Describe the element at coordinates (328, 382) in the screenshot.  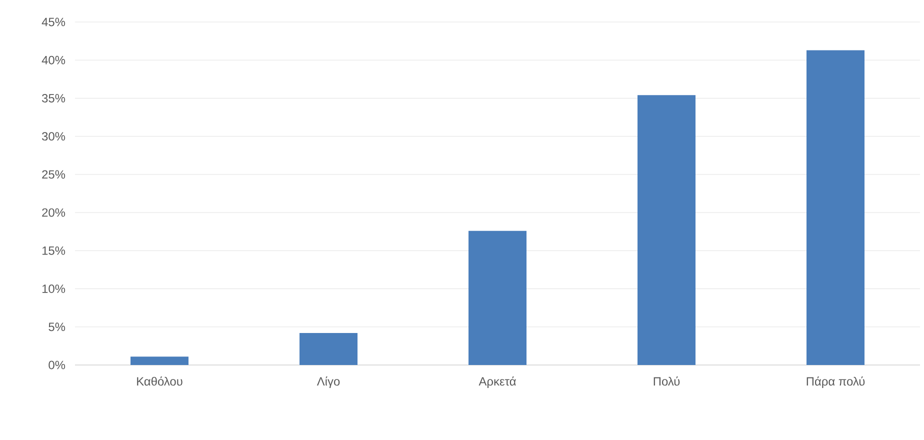
I see `x-tick-label: Λίγο` at that location.